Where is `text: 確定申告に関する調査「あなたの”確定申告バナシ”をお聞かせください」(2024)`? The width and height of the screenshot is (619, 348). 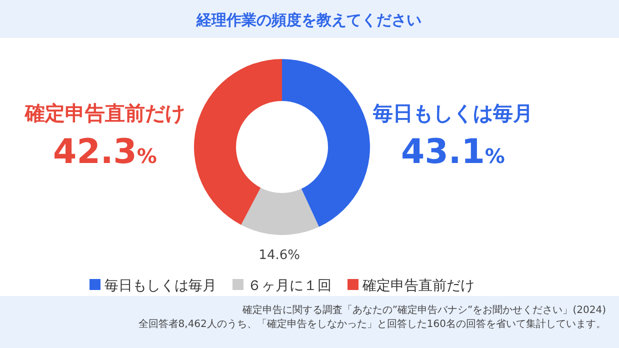
text: 確定申告に関する調査「あなたの”確定申告バナシ”をお聞かせください」(2024) is located at coordinates (423, 310).